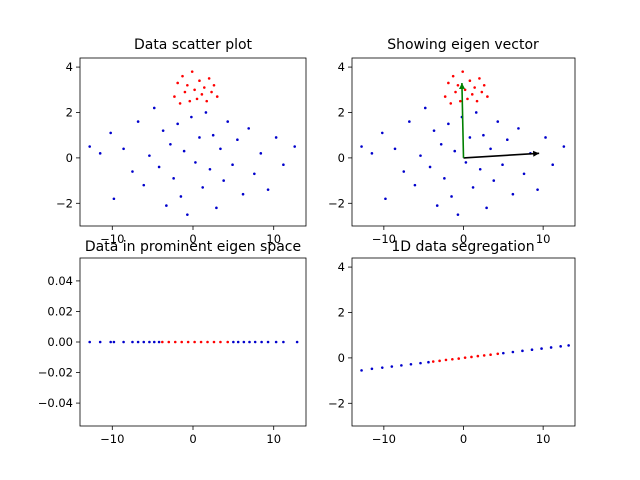 This screenshot has width=640, height=480. I want to click on panel-4-marks, so click(465, 358).